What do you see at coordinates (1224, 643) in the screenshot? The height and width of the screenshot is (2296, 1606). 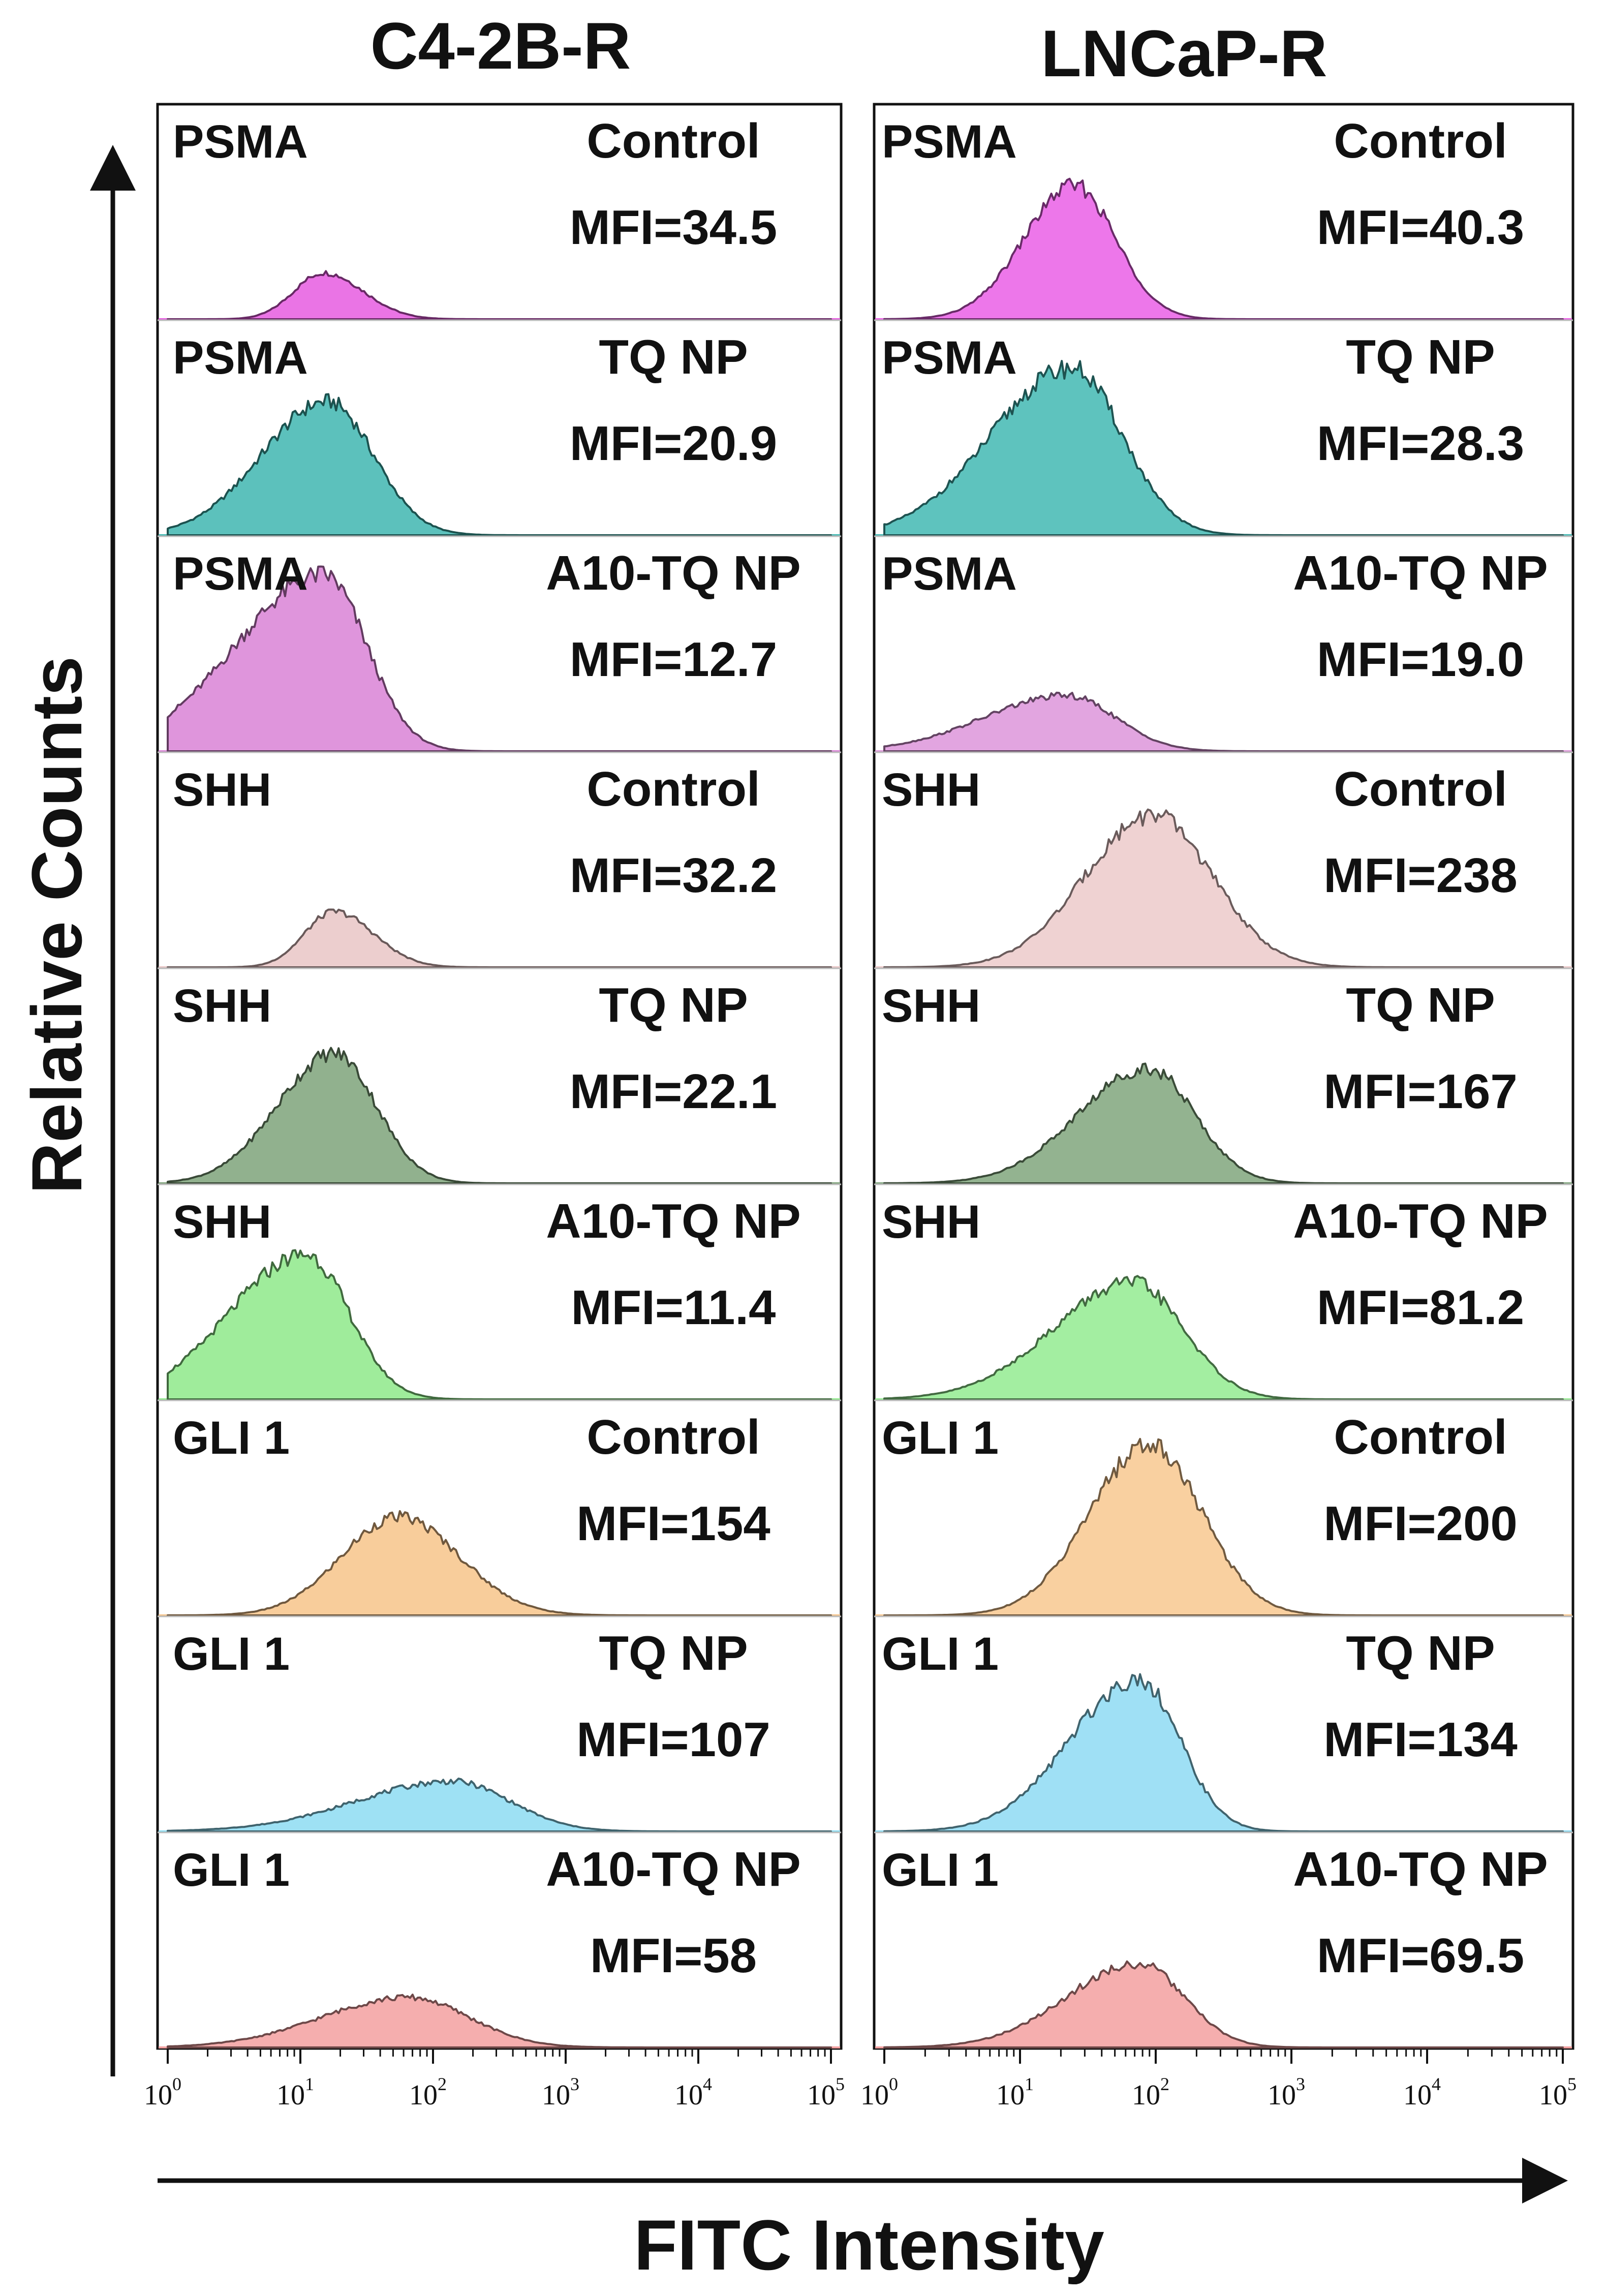 I see `histogram-row: PSMA A10-TQ NP MFI=19.0` at bounding box center [1224, 643].